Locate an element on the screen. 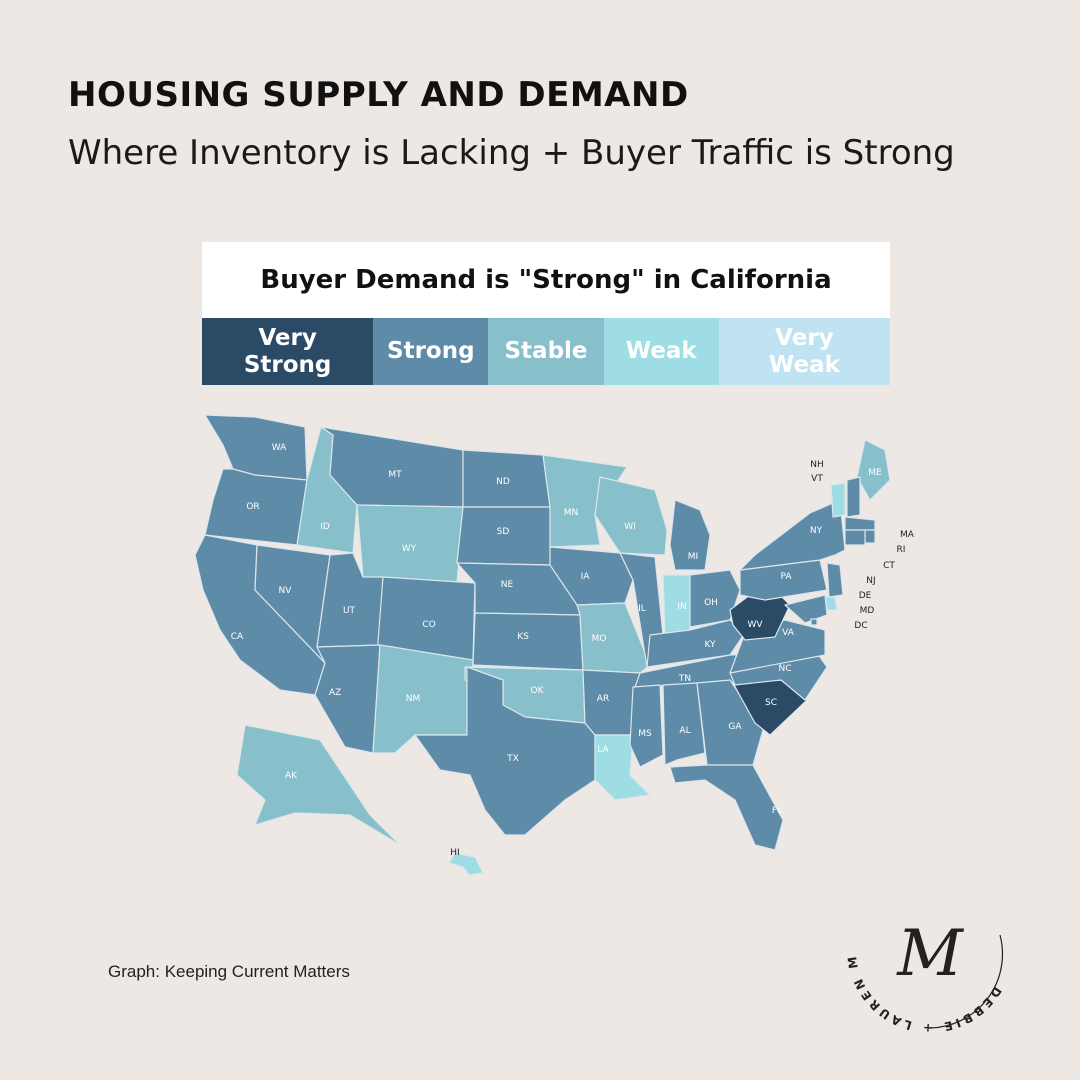  label-de: DE is located at coordinates (865, 596).